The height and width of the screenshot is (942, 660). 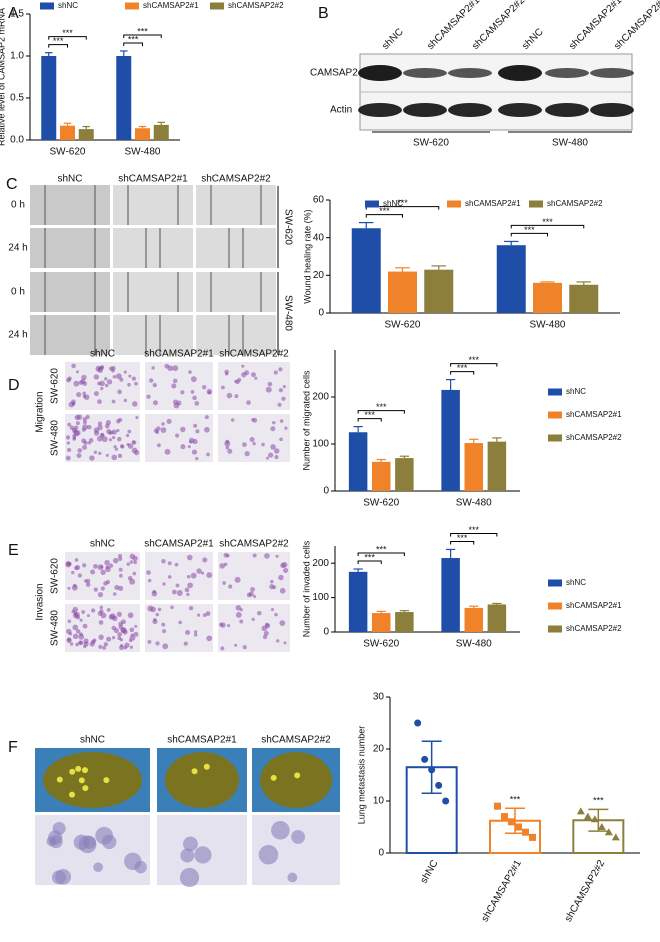 I want to click on y-tick-label: 100, so click(x=320, y=444).